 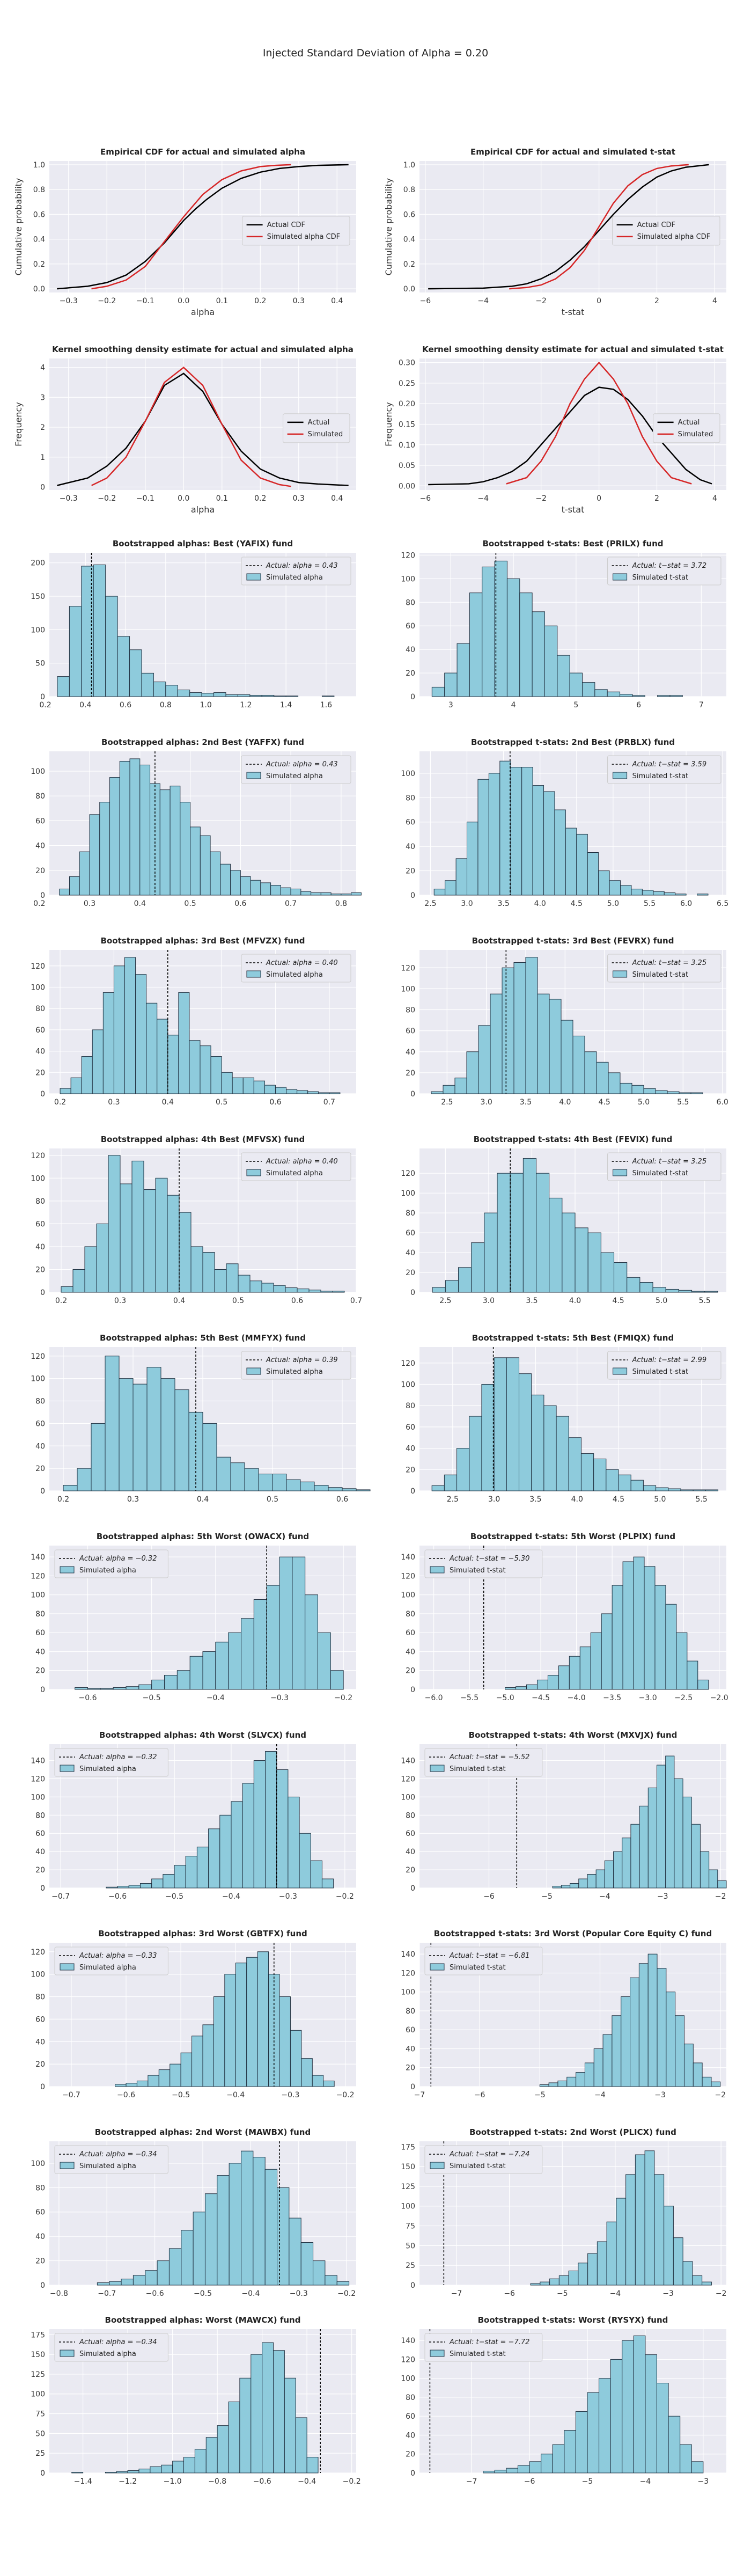 I want to click on x-tick-label: 3.5, so click(x=532, y=1301).